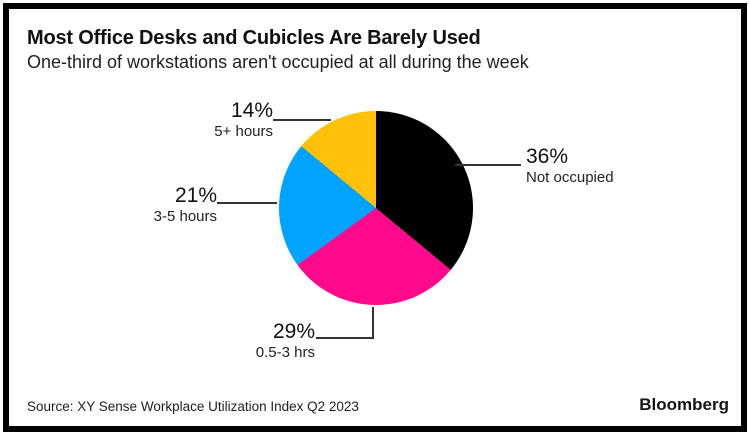 This screenshot has width=750, height=439. Describe the element at coordinates (157, 205) in the screenshot. I see `slice-label-3-5hours: 21% 3-5 hours` at that location.